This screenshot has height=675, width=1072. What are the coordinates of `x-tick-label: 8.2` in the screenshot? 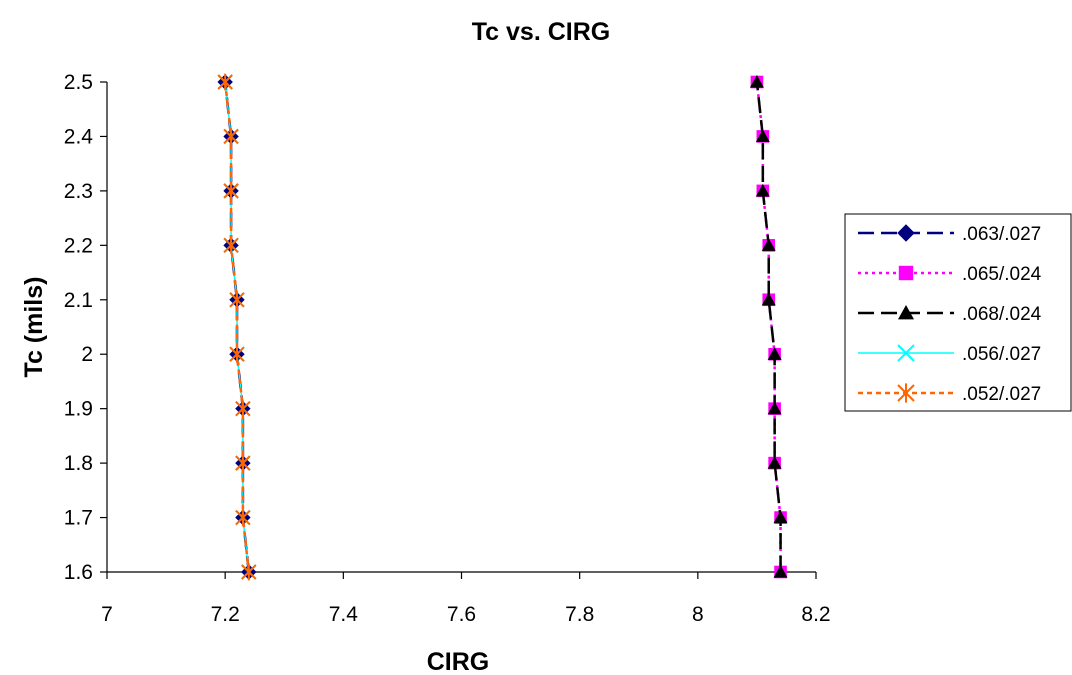 It's located at (815, 614).